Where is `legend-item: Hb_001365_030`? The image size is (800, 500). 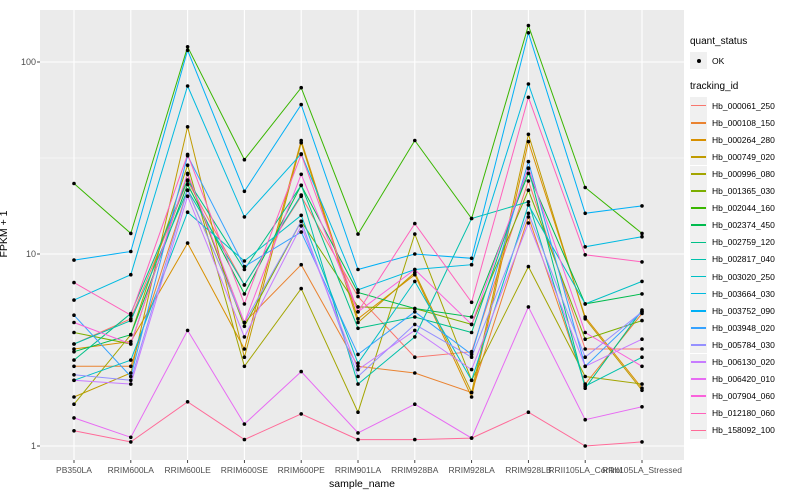 legend-item: Hb_001365_030 is located at coordinates (744, 191).